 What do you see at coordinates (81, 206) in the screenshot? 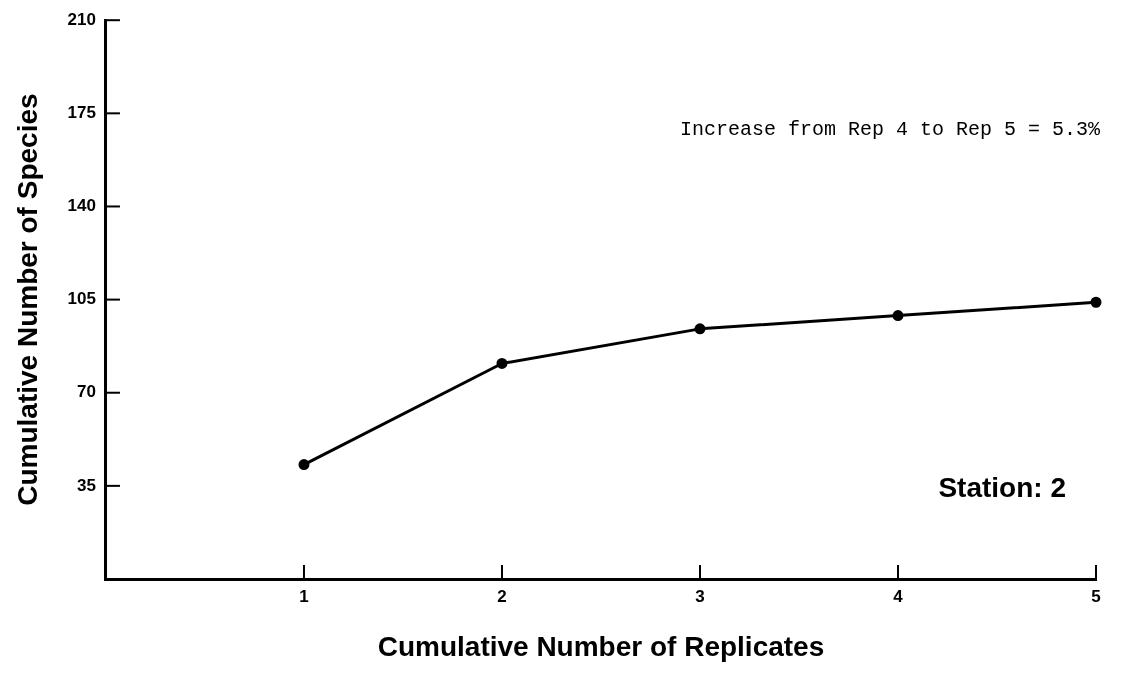
I see `y-tick-label: 140` at bounding box center [81, 206].